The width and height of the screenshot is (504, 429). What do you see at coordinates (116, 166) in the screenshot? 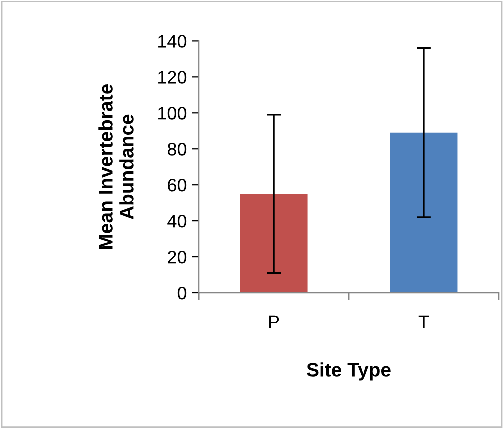
I see `y-axis-title: Mean Invertebrate Abundance` at bounding box center [116, 166].